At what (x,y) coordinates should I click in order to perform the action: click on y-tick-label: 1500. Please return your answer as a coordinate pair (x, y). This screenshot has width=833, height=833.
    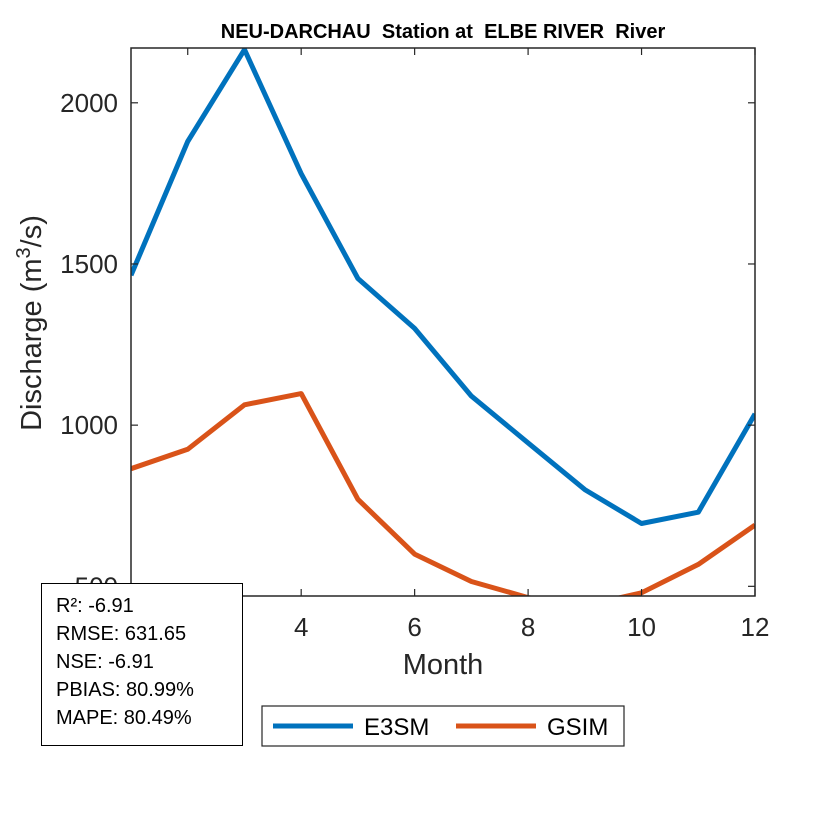
    Looking at the image, I should click on (89, 264).